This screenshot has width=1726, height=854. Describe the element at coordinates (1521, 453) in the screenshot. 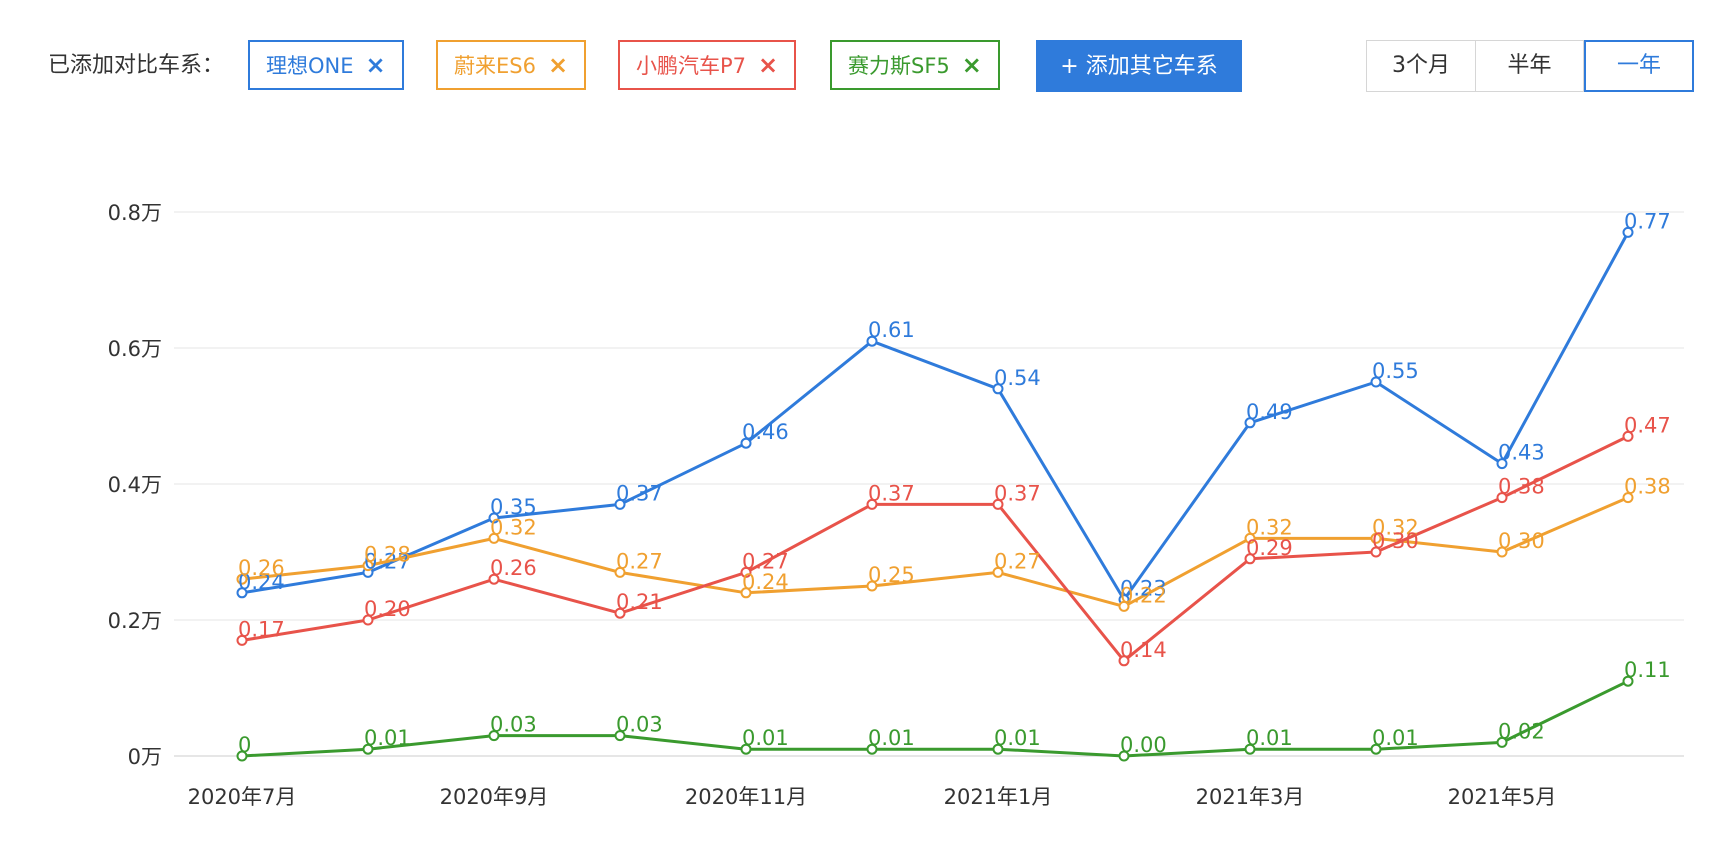

I see `data-label: 0.43` at that location.